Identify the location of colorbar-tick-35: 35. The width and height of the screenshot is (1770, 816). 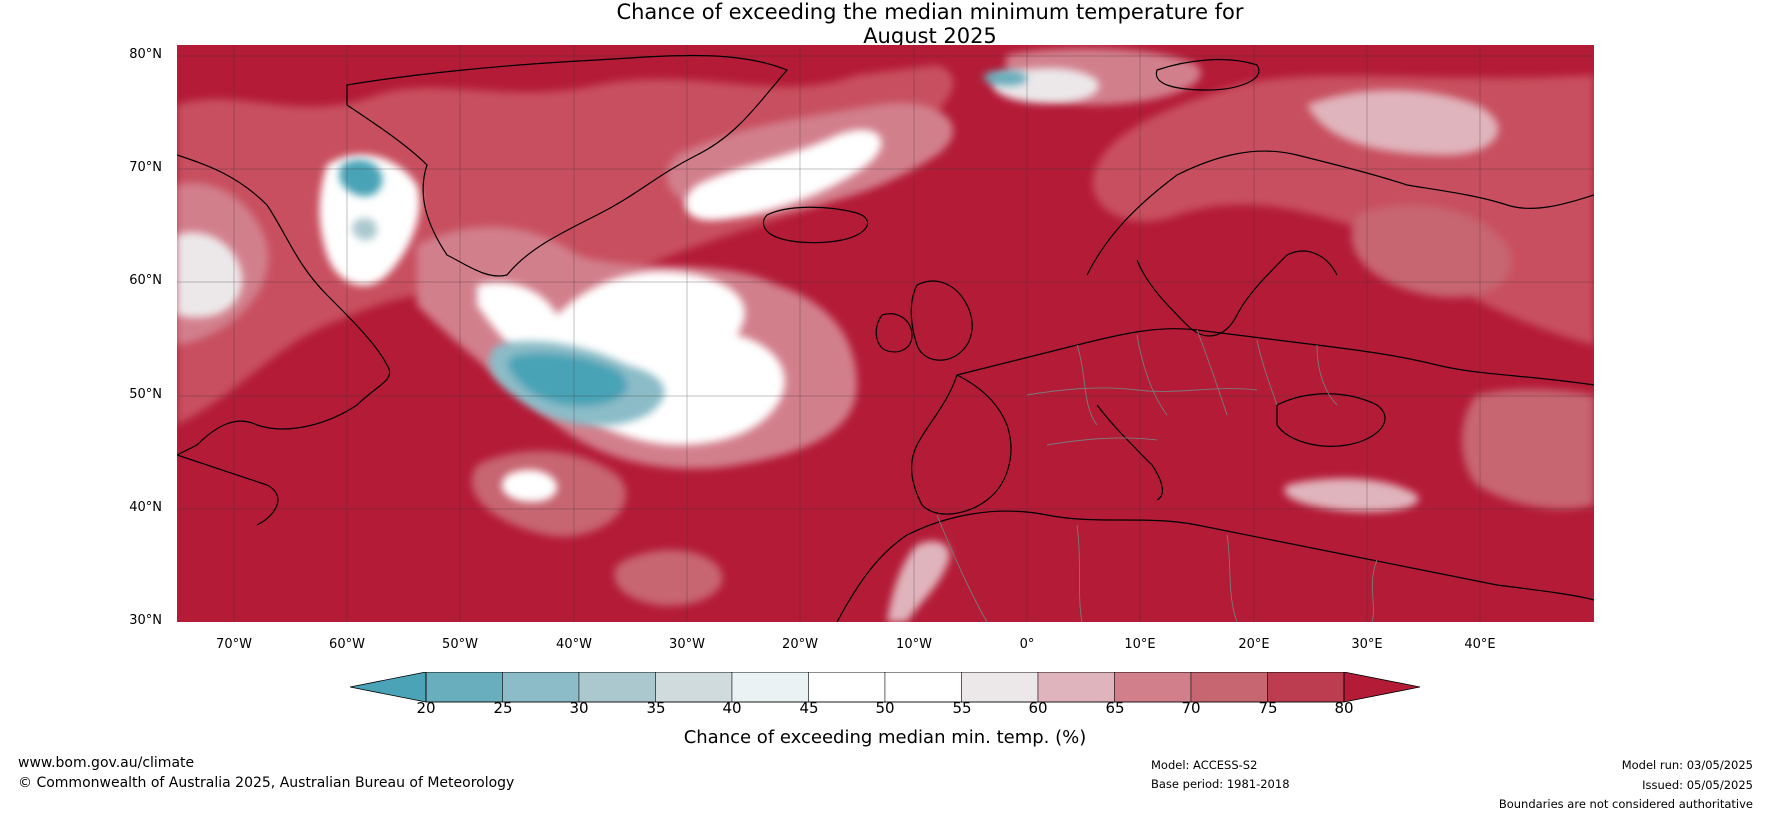
(656, 708).